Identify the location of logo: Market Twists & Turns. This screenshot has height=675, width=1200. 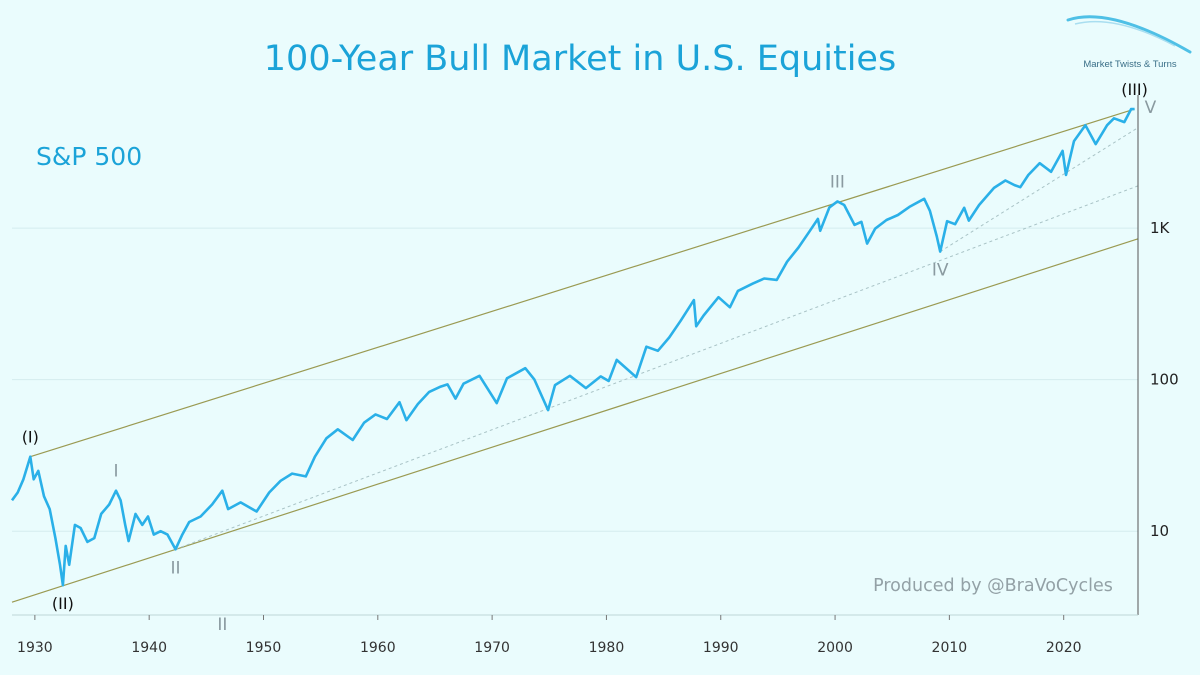
(1129, 42).